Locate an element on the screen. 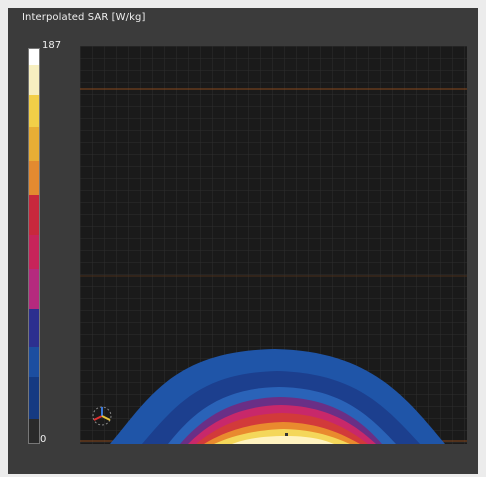 The height and width of the screenshot is (477, 486). colorbar is located at coordinates (34, 246).